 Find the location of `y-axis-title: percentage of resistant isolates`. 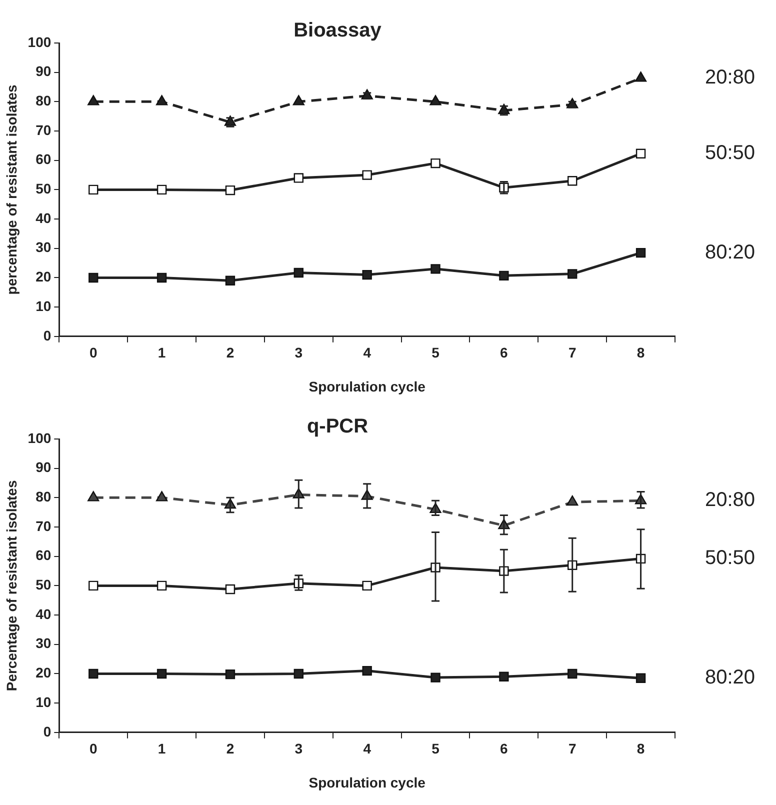

y-axis-title: percentage of resistant isolates is located at coordinates (11, 189).